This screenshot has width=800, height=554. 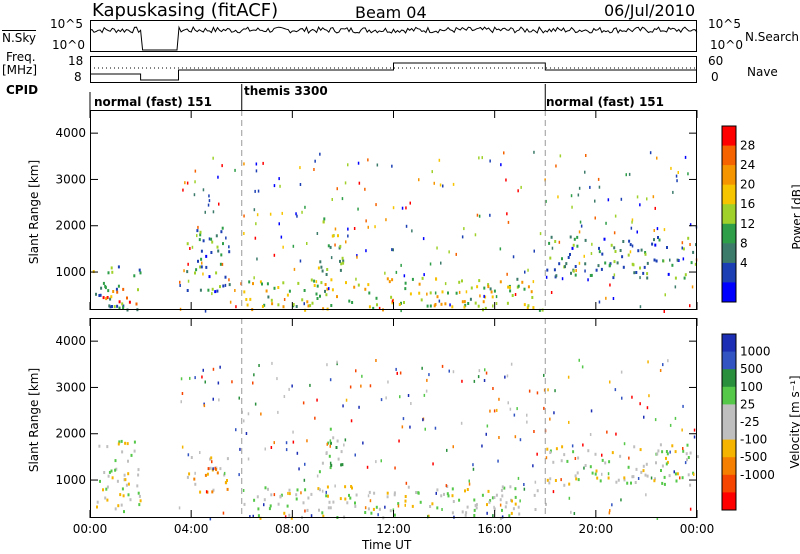 I want to click on colorbar-tick-label: 500, so click(x=751, y=369).